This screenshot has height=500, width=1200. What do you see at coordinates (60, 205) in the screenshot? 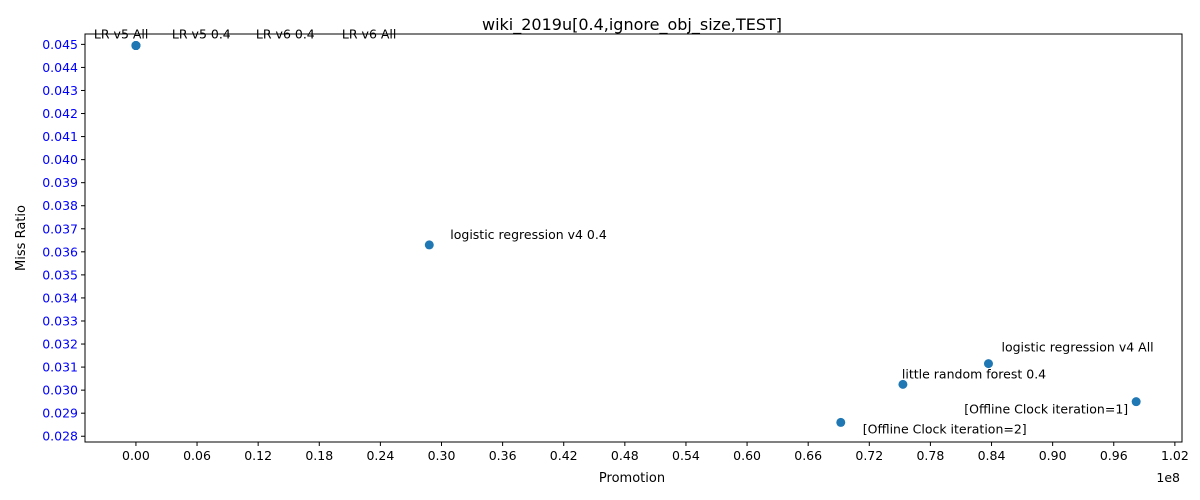
I see `y-tick-label: 0.038` at bounding box center [60, 205].